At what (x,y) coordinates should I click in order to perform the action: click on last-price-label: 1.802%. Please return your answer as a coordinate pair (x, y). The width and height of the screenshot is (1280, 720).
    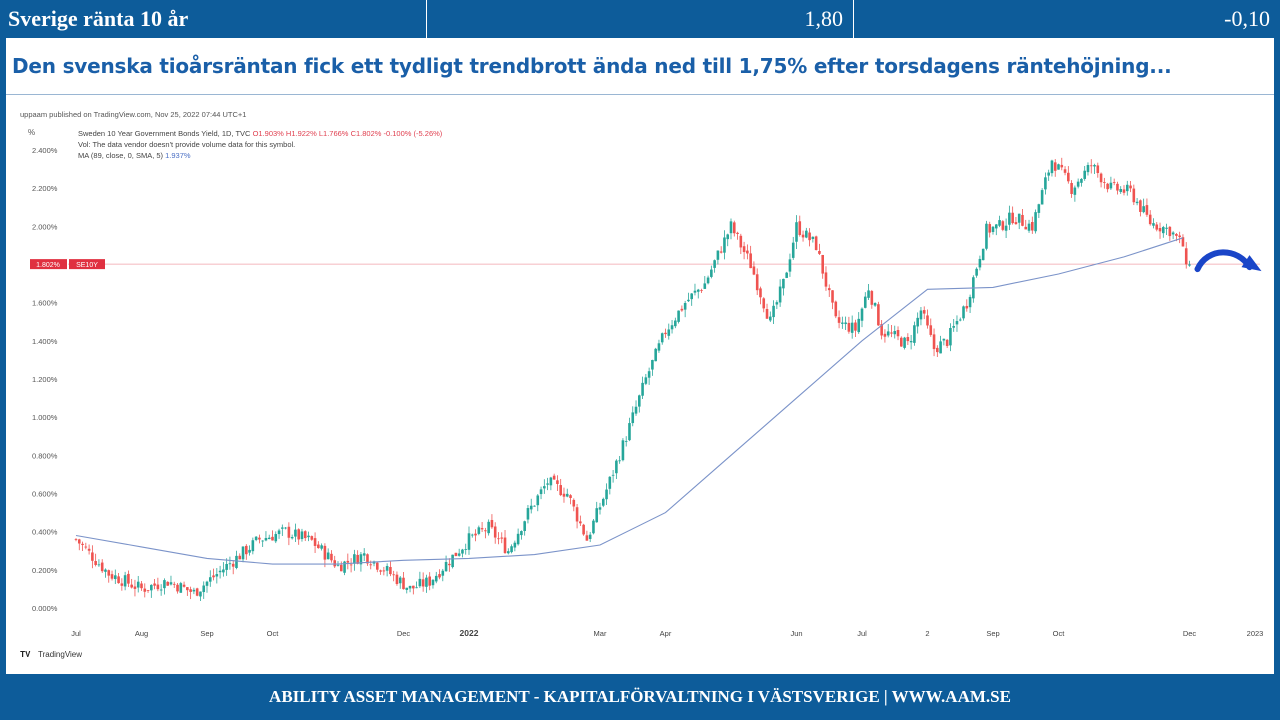
    Looking at the image, I should click on (48, 265).